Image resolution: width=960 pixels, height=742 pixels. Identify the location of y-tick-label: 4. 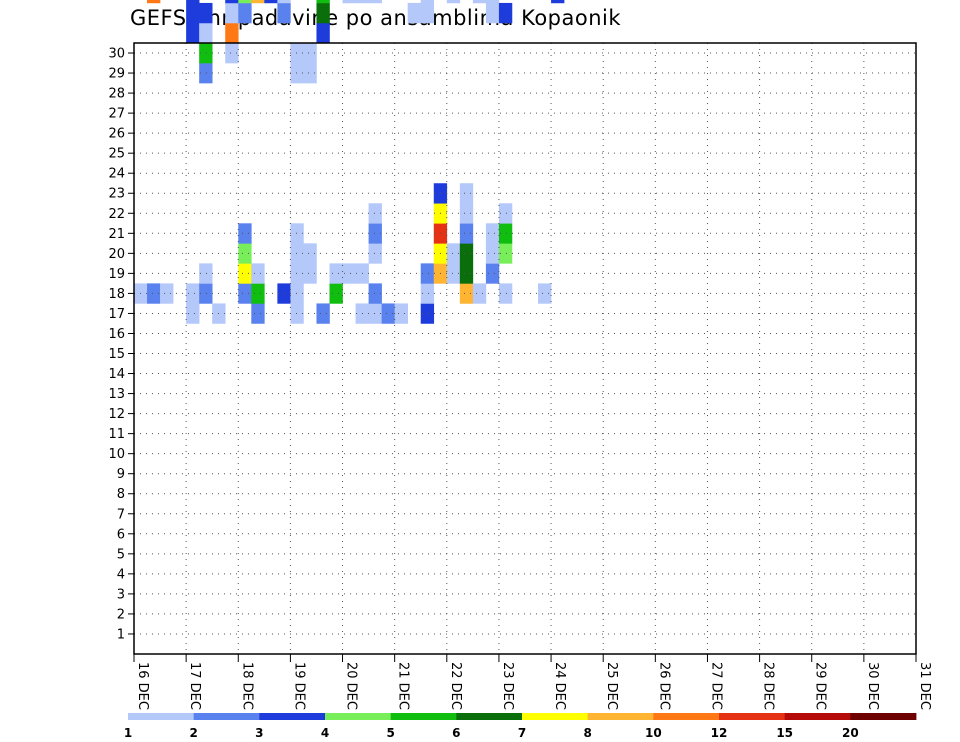
(121, 574).